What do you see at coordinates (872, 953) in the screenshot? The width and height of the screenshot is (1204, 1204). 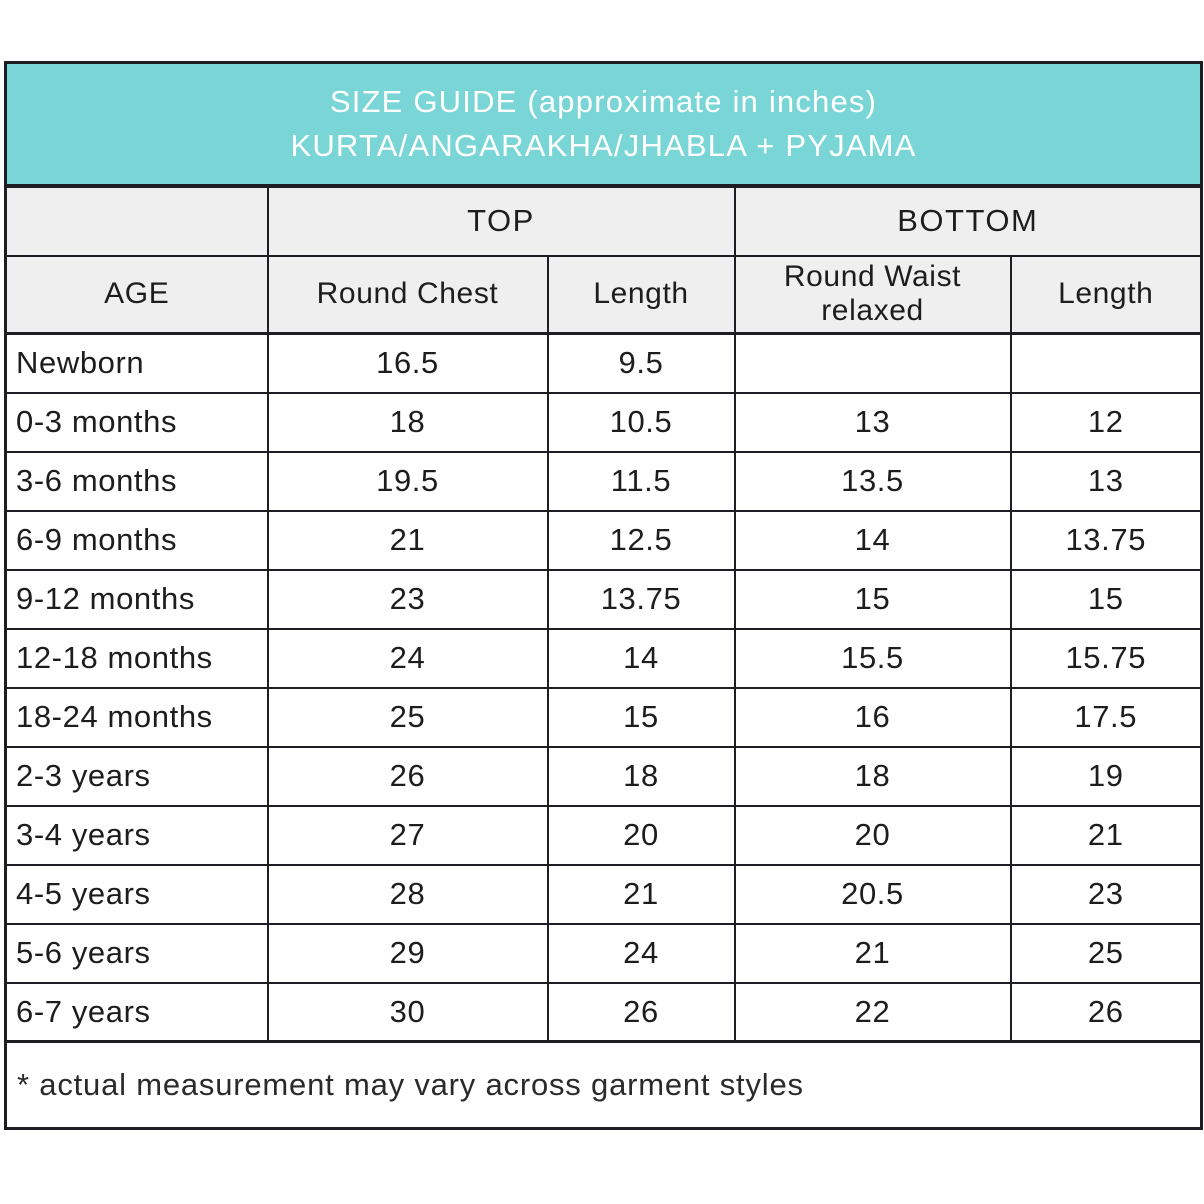 I see `round-waist-cell: 21` at bounding box center [872, 953].